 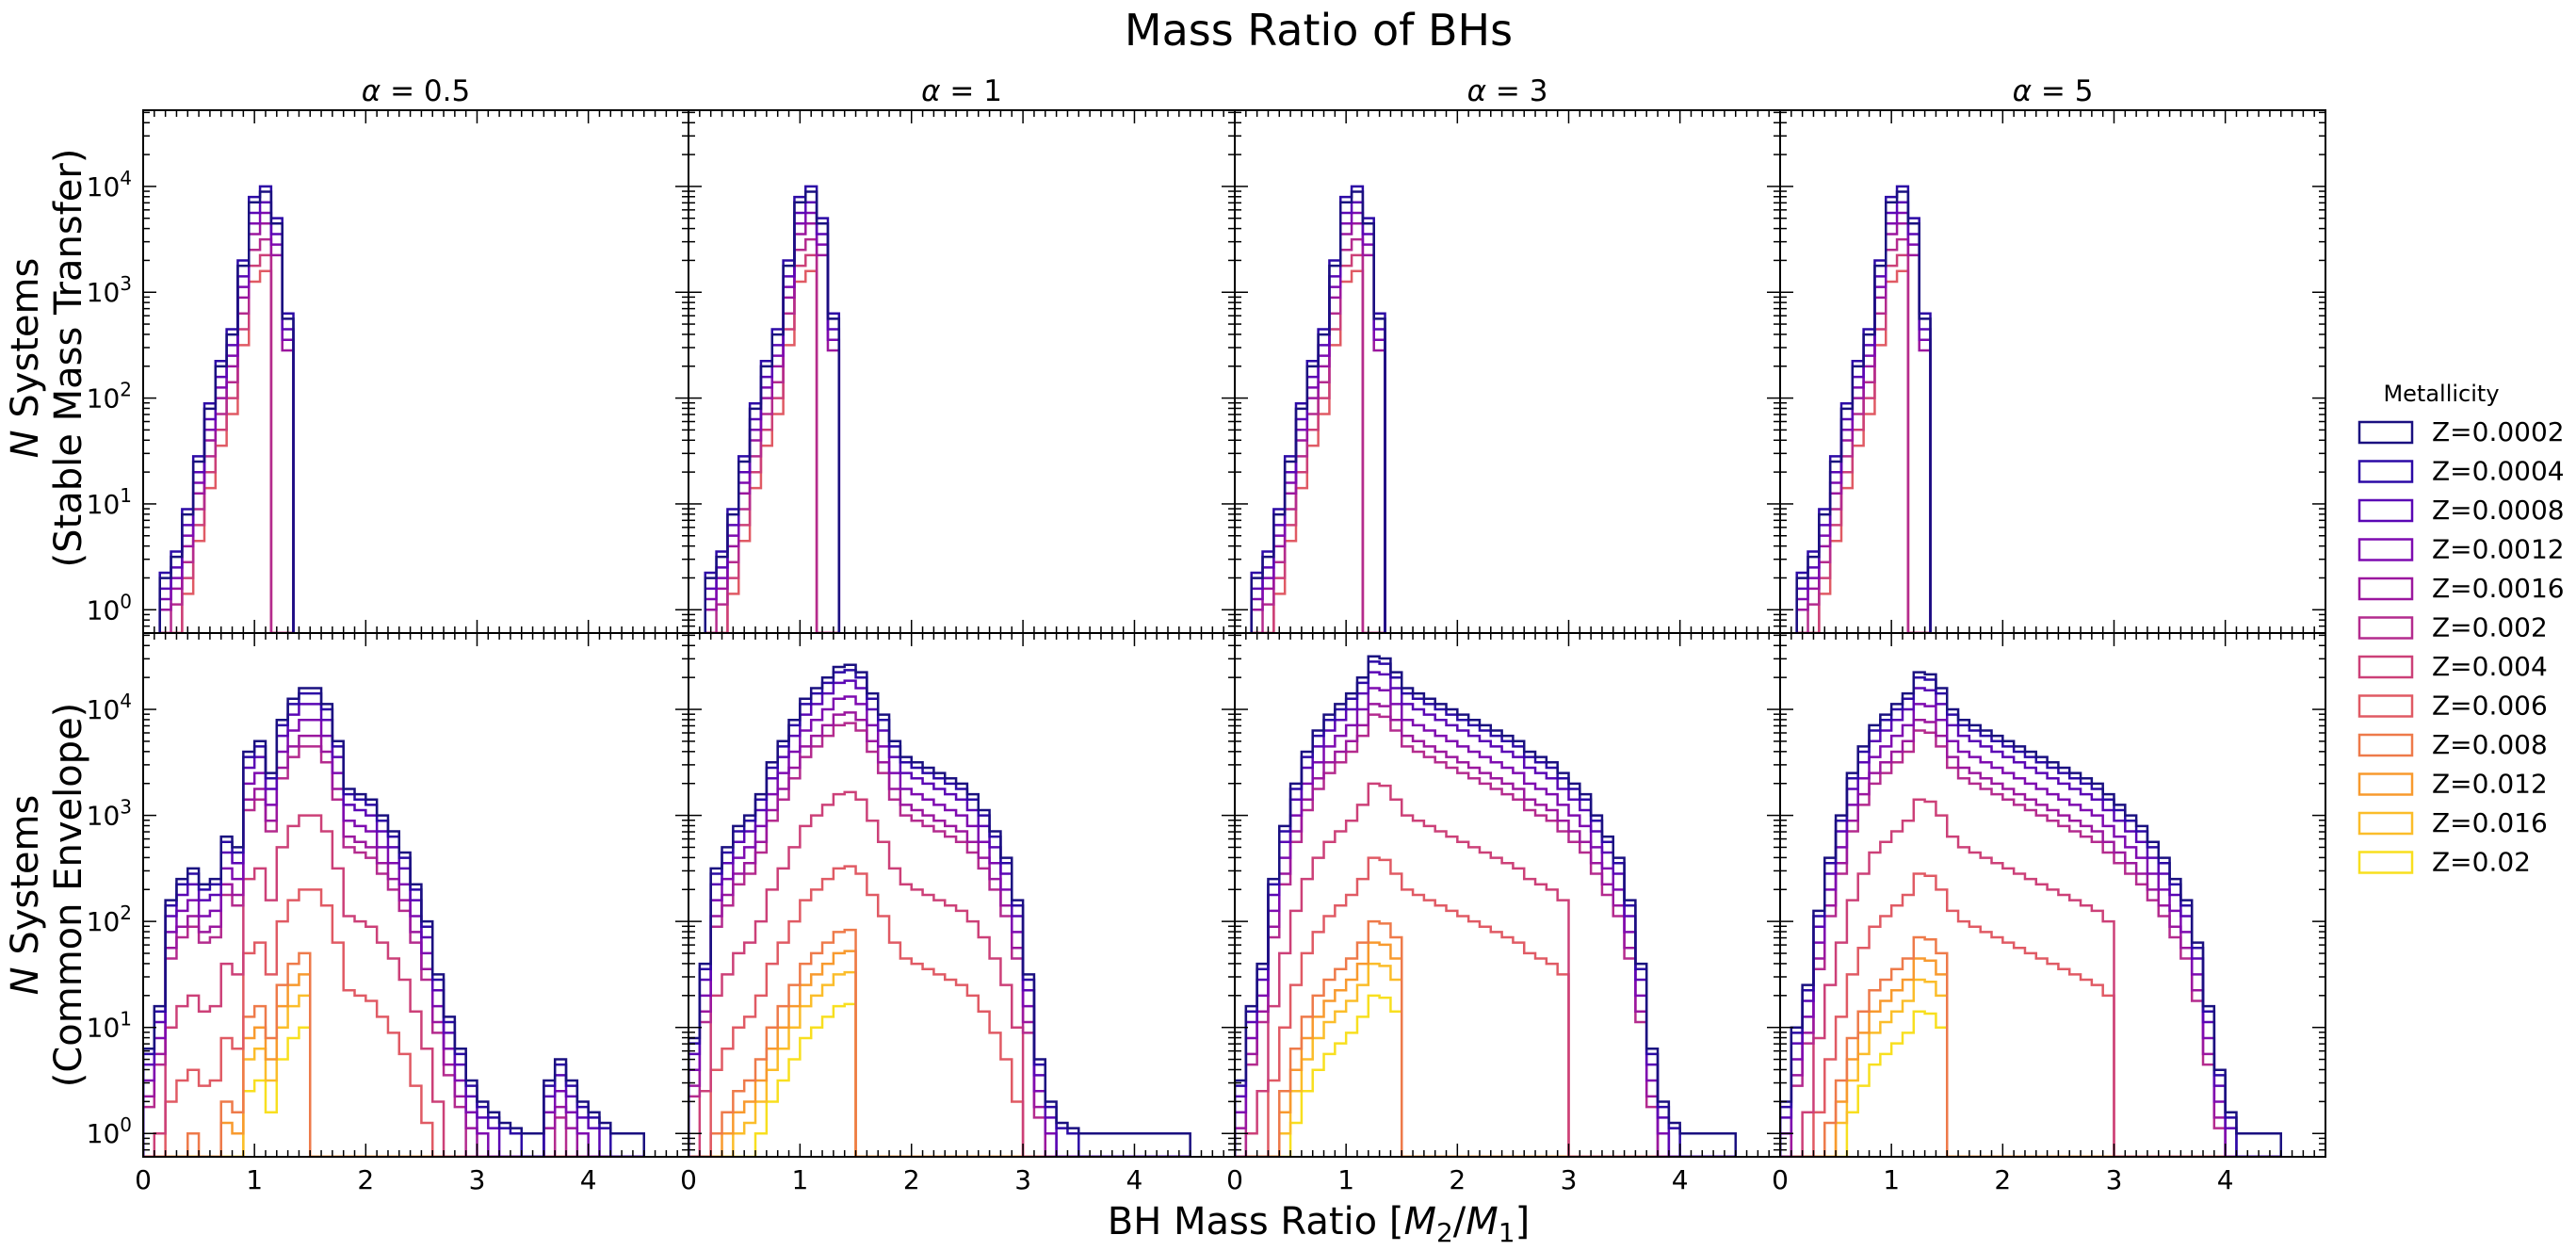 I want to click on legend-label: Z=0.004, so click(x=2490, y=666).